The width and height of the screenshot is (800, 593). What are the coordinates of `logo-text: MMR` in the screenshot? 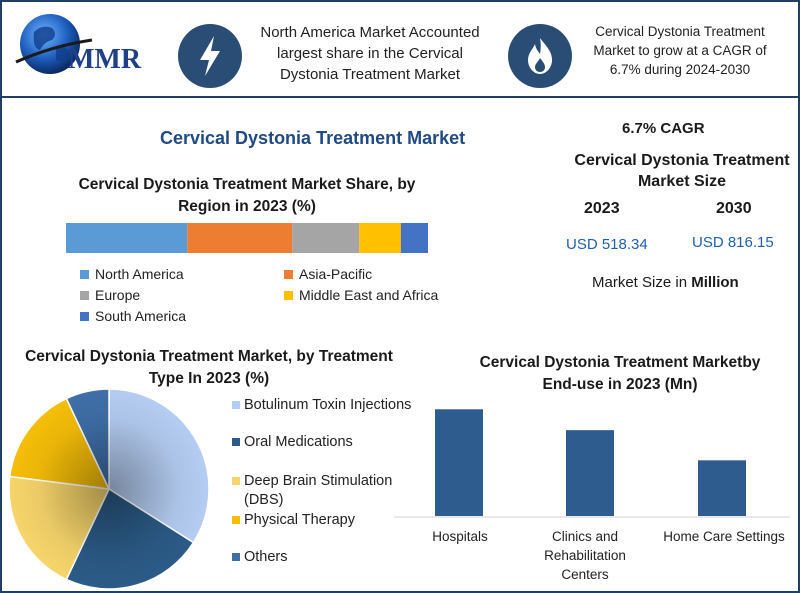 It's located at (105, 59).